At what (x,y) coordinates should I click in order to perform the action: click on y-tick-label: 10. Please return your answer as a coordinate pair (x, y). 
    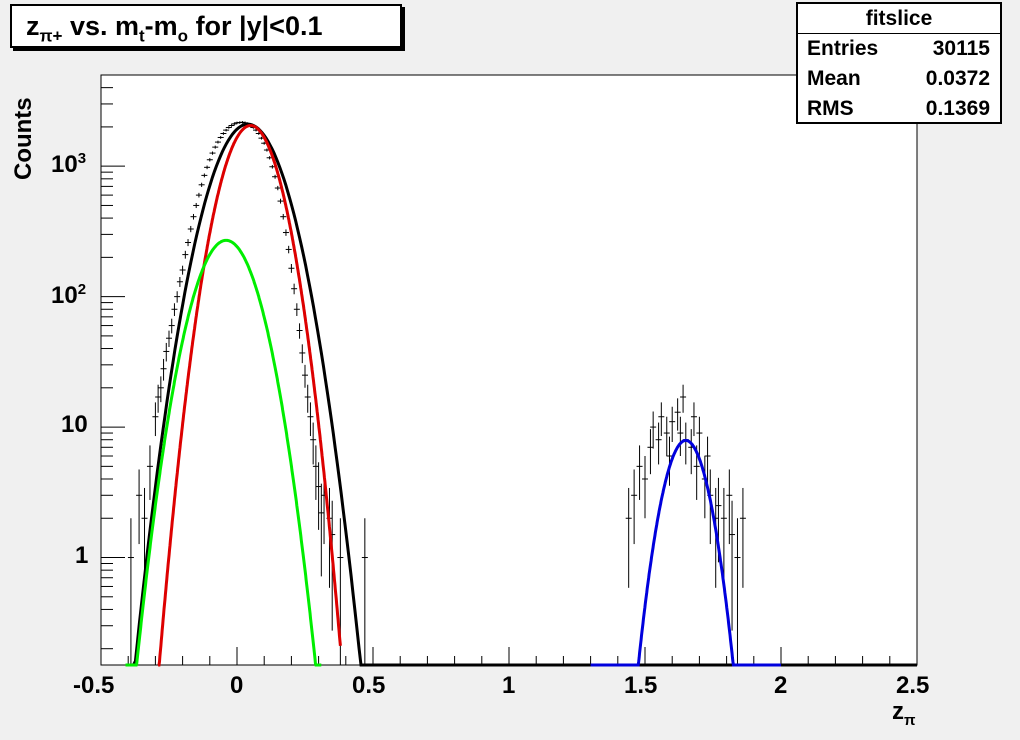
    Looking at the image, I should click on (74, 425).